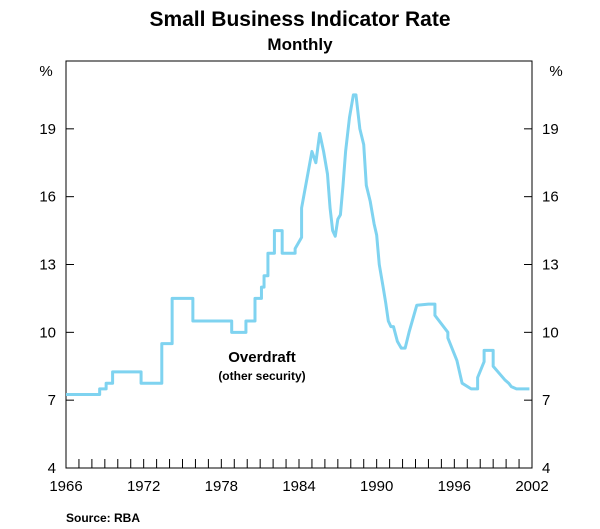 This screenshot has height=529, width=600. Describe the element at coordinates (376, 486) in the screenshot. I see `x-tick-label: 1990` at that location.